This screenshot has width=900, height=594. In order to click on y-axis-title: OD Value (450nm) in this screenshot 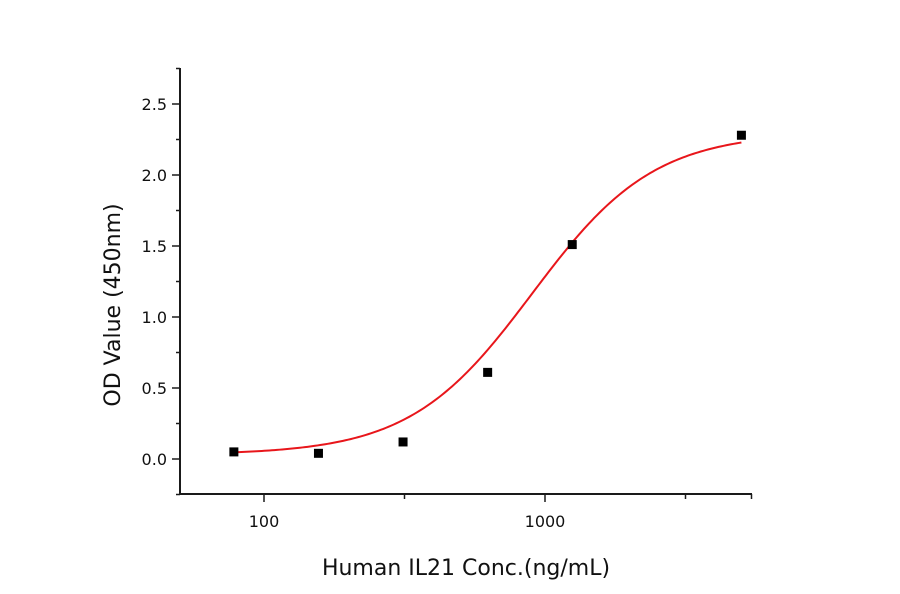, I will do `click(113, 304)`.